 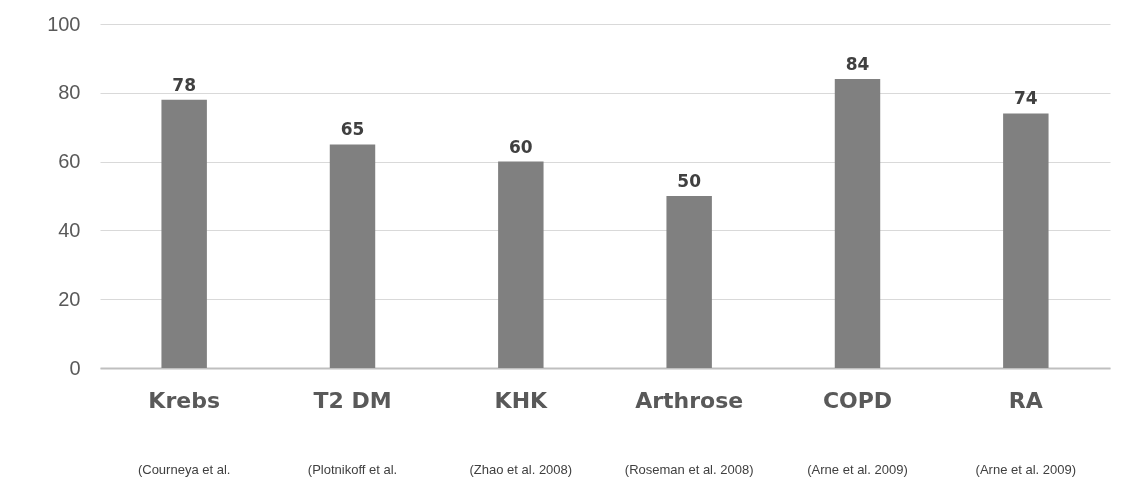 What do you see at coordinates (69, 298) in the screenshot?
I see `y-tick-label: 20` at bounding box center [69, 298].